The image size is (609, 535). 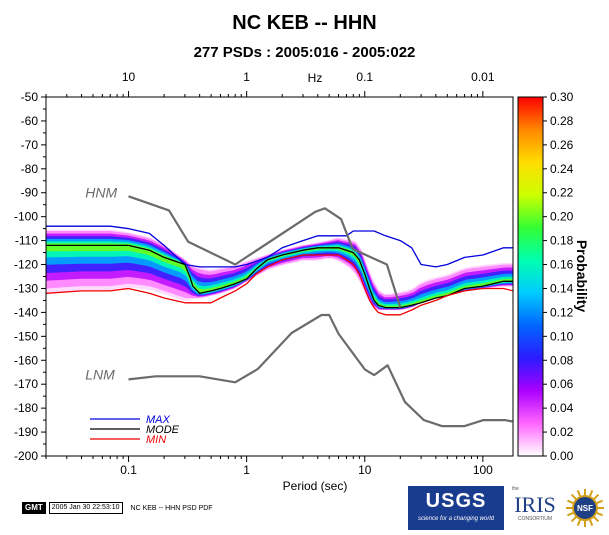 I want to click on colorbar-tick-label: 0.24, so click(x=562, y=169).